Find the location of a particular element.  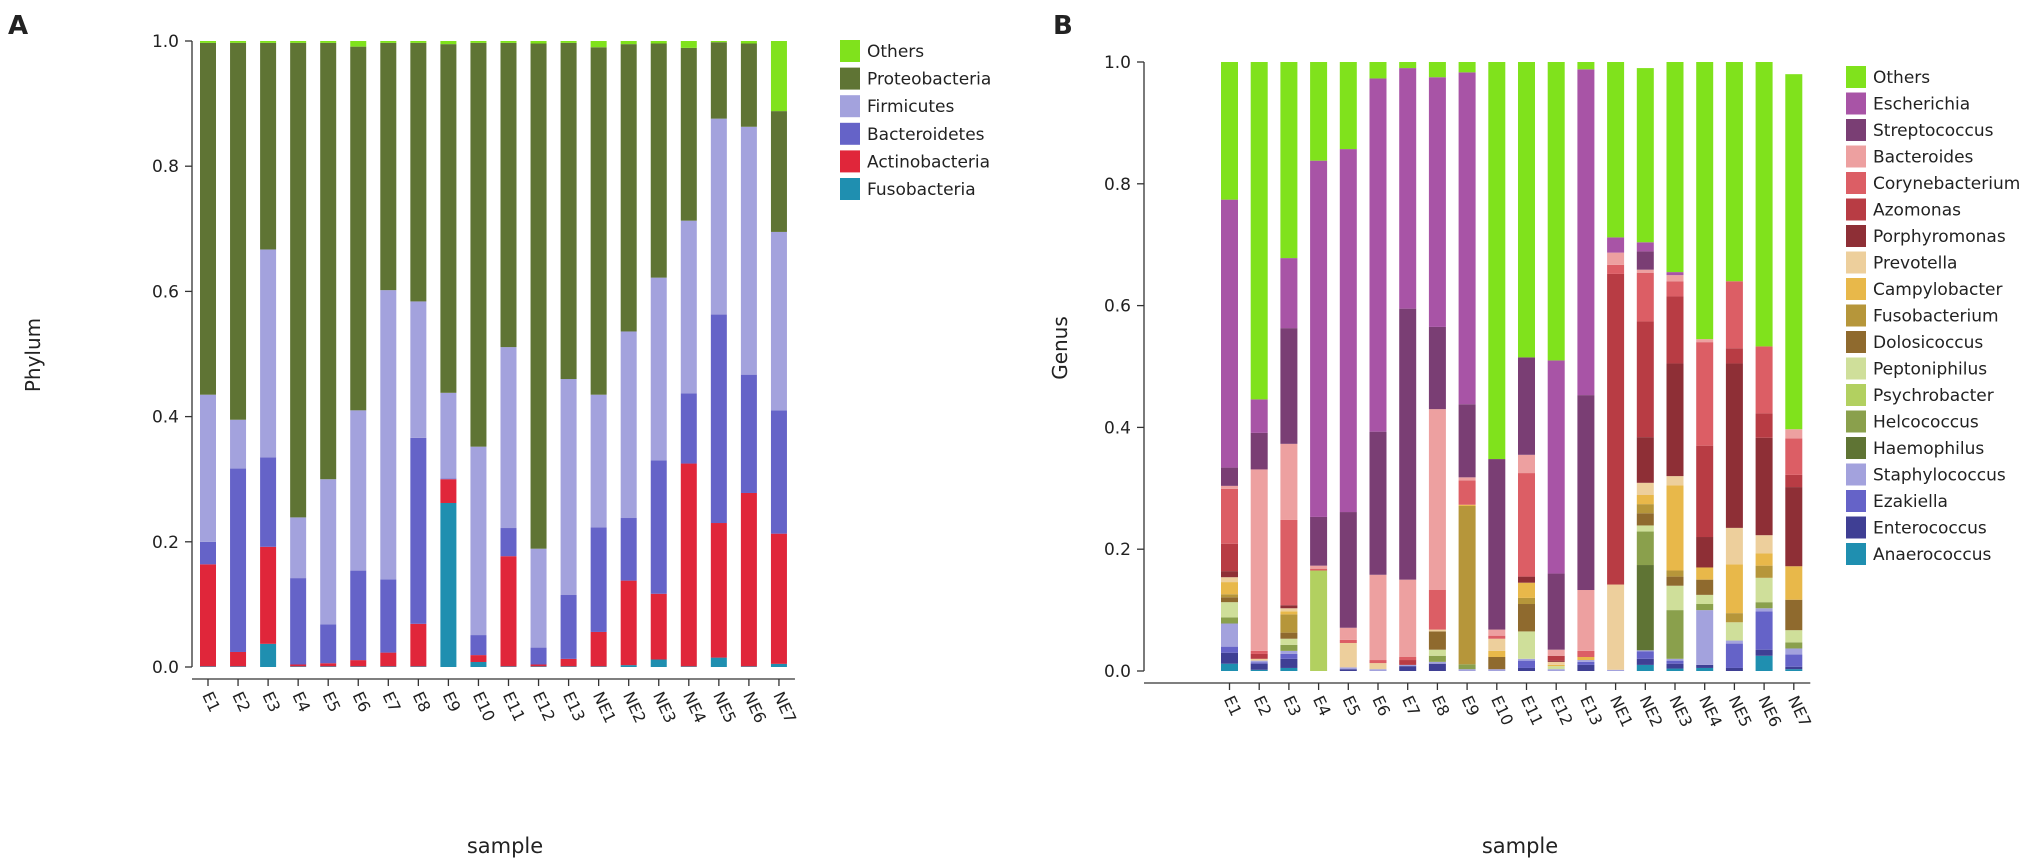

bar-segment-prevotella is located at coordinates (1675, 481).